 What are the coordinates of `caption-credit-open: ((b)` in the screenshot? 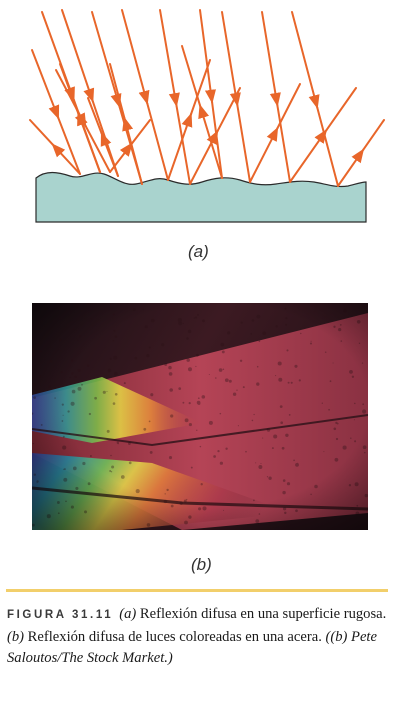 It's located at (338, 636).